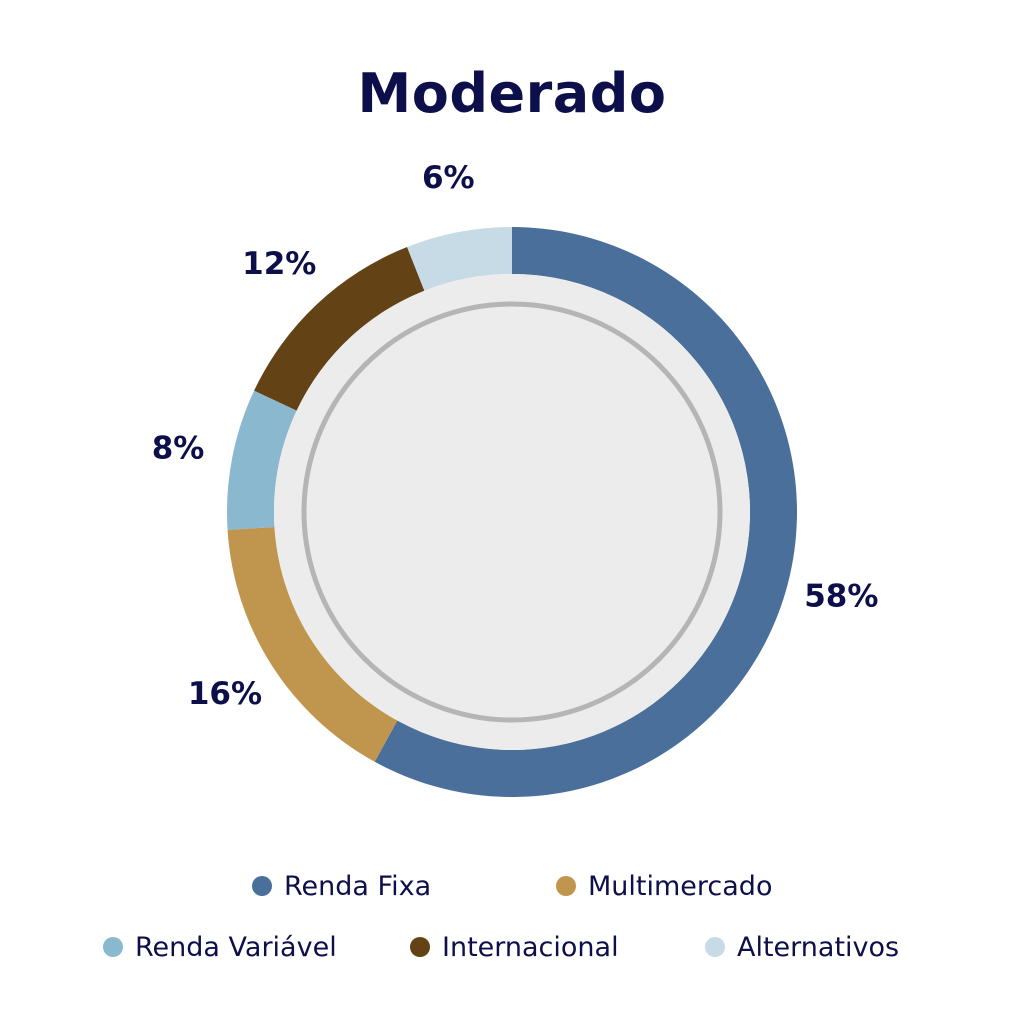 The width and height of the screenshot is (1024, 1024). What do you see at coordinates (279, 264) in the screenshot?
I see `value-label-internacional: 12%` at bounding box center [279, 264].